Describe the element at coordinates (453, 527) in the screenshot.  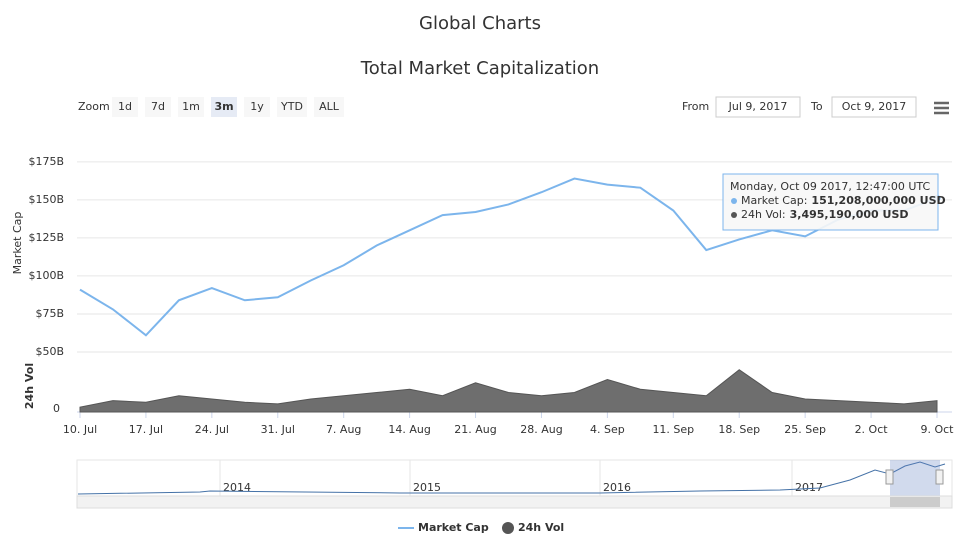
I see `legend-label: Market Cap` at that location.